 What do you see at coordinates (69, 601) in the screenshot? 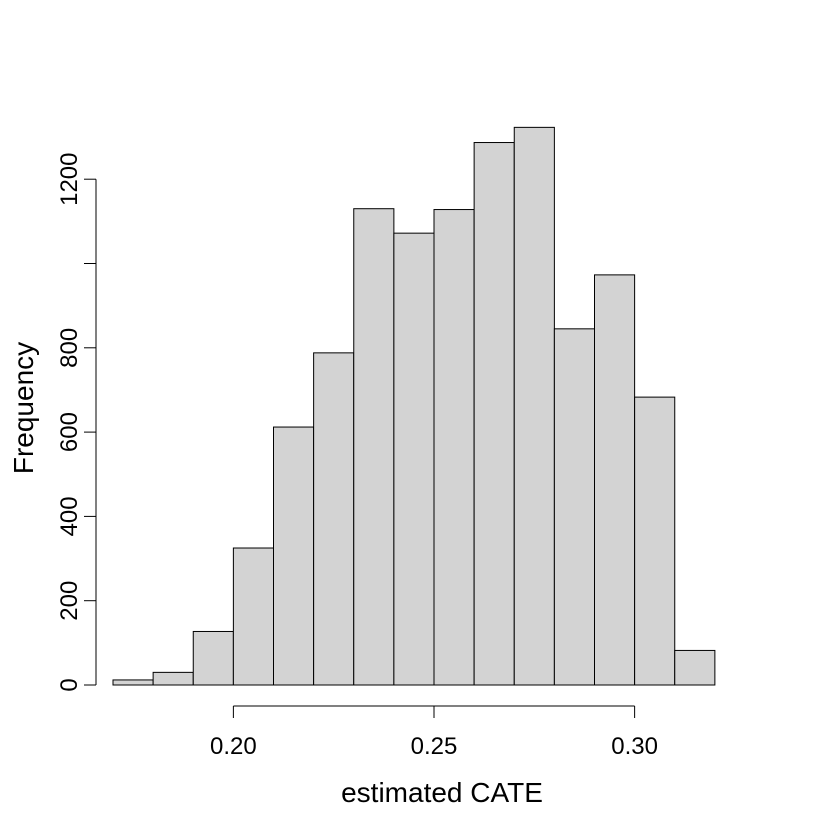
I see `y-tick-label: 200` at bounding box center [69, 601].